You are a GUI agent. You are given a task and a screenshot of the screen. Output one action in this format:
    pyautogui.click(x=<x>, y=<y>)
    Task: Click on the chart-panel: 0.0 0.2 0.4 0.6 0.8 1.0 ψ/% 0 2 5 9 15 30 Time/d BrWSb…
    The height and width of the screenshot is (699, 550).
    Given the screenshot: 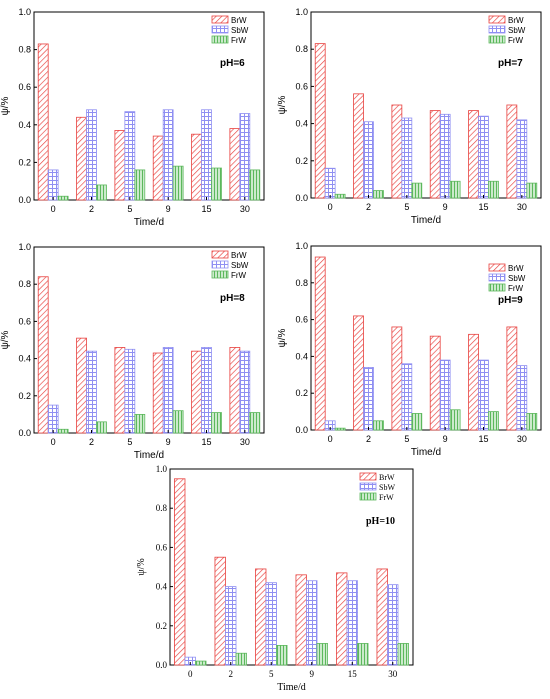 What is the action you would take?
    pyautogui.click(x=409, y=349)
    